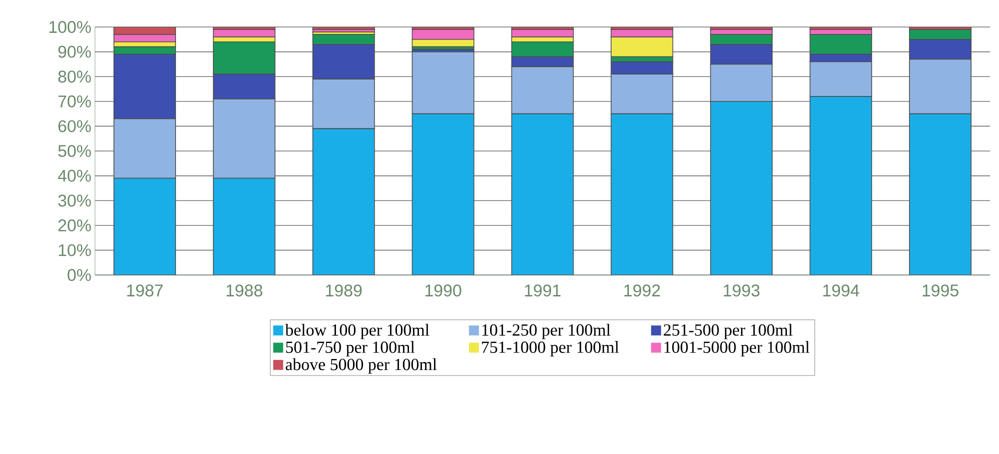 This screenshot has height=454, width=999. Describe the element at coordinates (145, 290) in the screenshot. I see `x-tick-label: 1987` at that location.